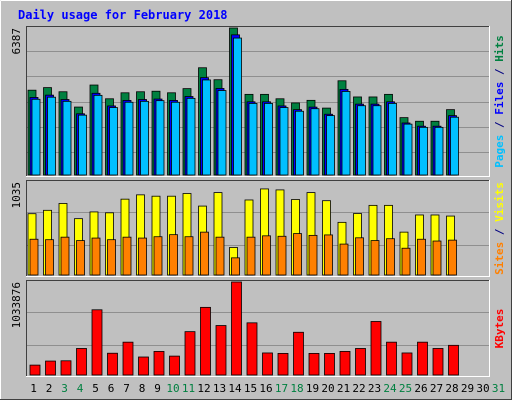 The width and height of the screenshot is (512, 400). Describe the element at coordinates (64, 388) in the screenshot. I see `day-label: 3` at that location.